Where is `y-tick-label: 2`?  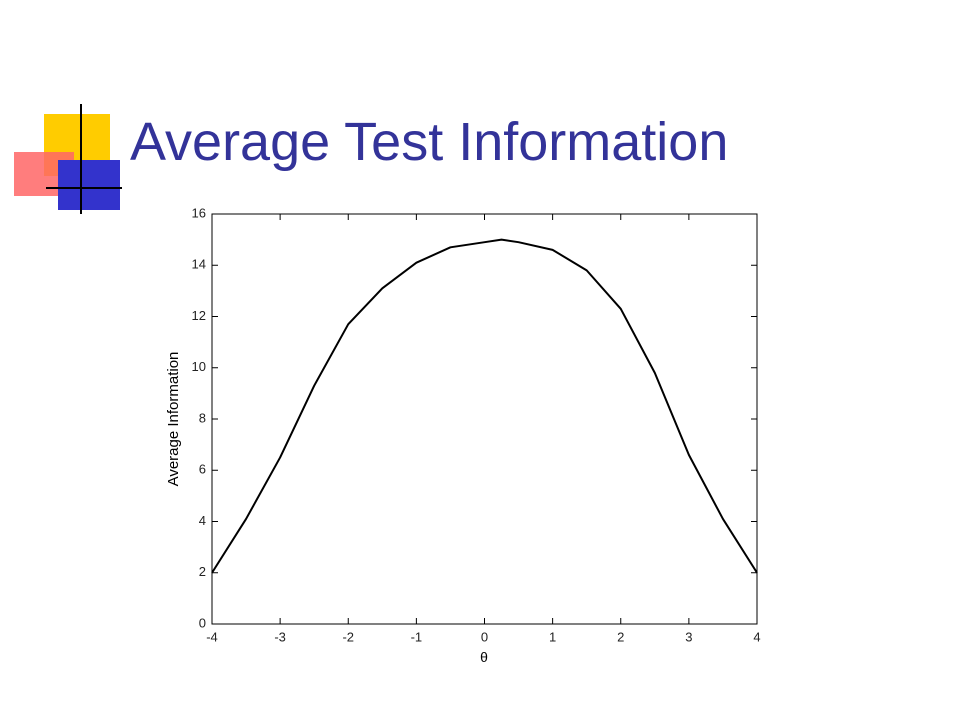 y-tick-label: 2 is located at coordinates (202, 571).